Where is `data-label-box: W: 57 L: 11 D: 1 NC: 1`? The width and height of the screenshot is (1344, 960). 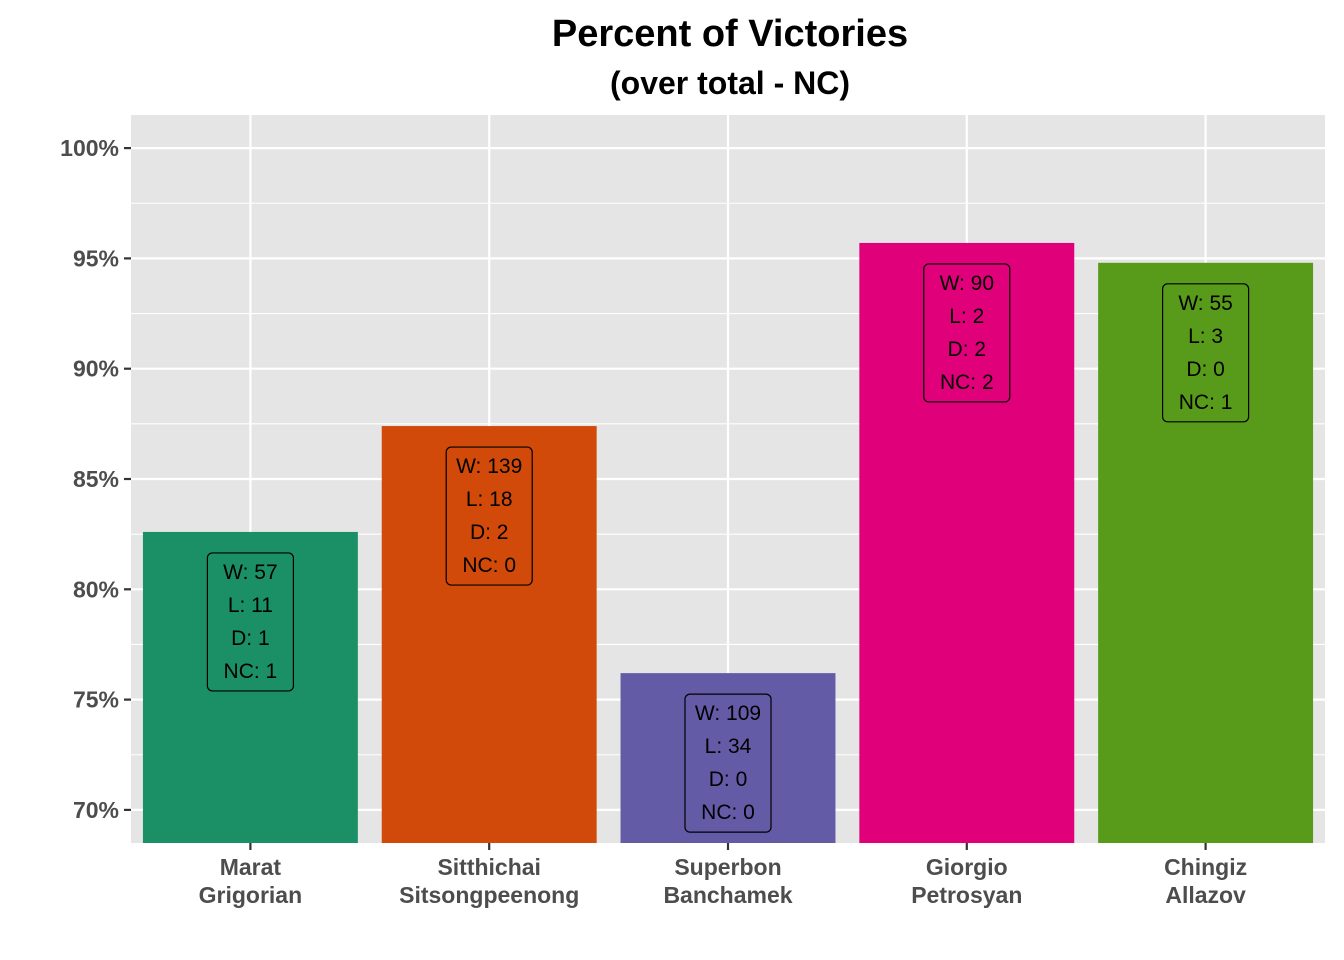
data-label-box: W: 57 L: 11 D: 1 NC: 1 is located at coordinates (250, 622).